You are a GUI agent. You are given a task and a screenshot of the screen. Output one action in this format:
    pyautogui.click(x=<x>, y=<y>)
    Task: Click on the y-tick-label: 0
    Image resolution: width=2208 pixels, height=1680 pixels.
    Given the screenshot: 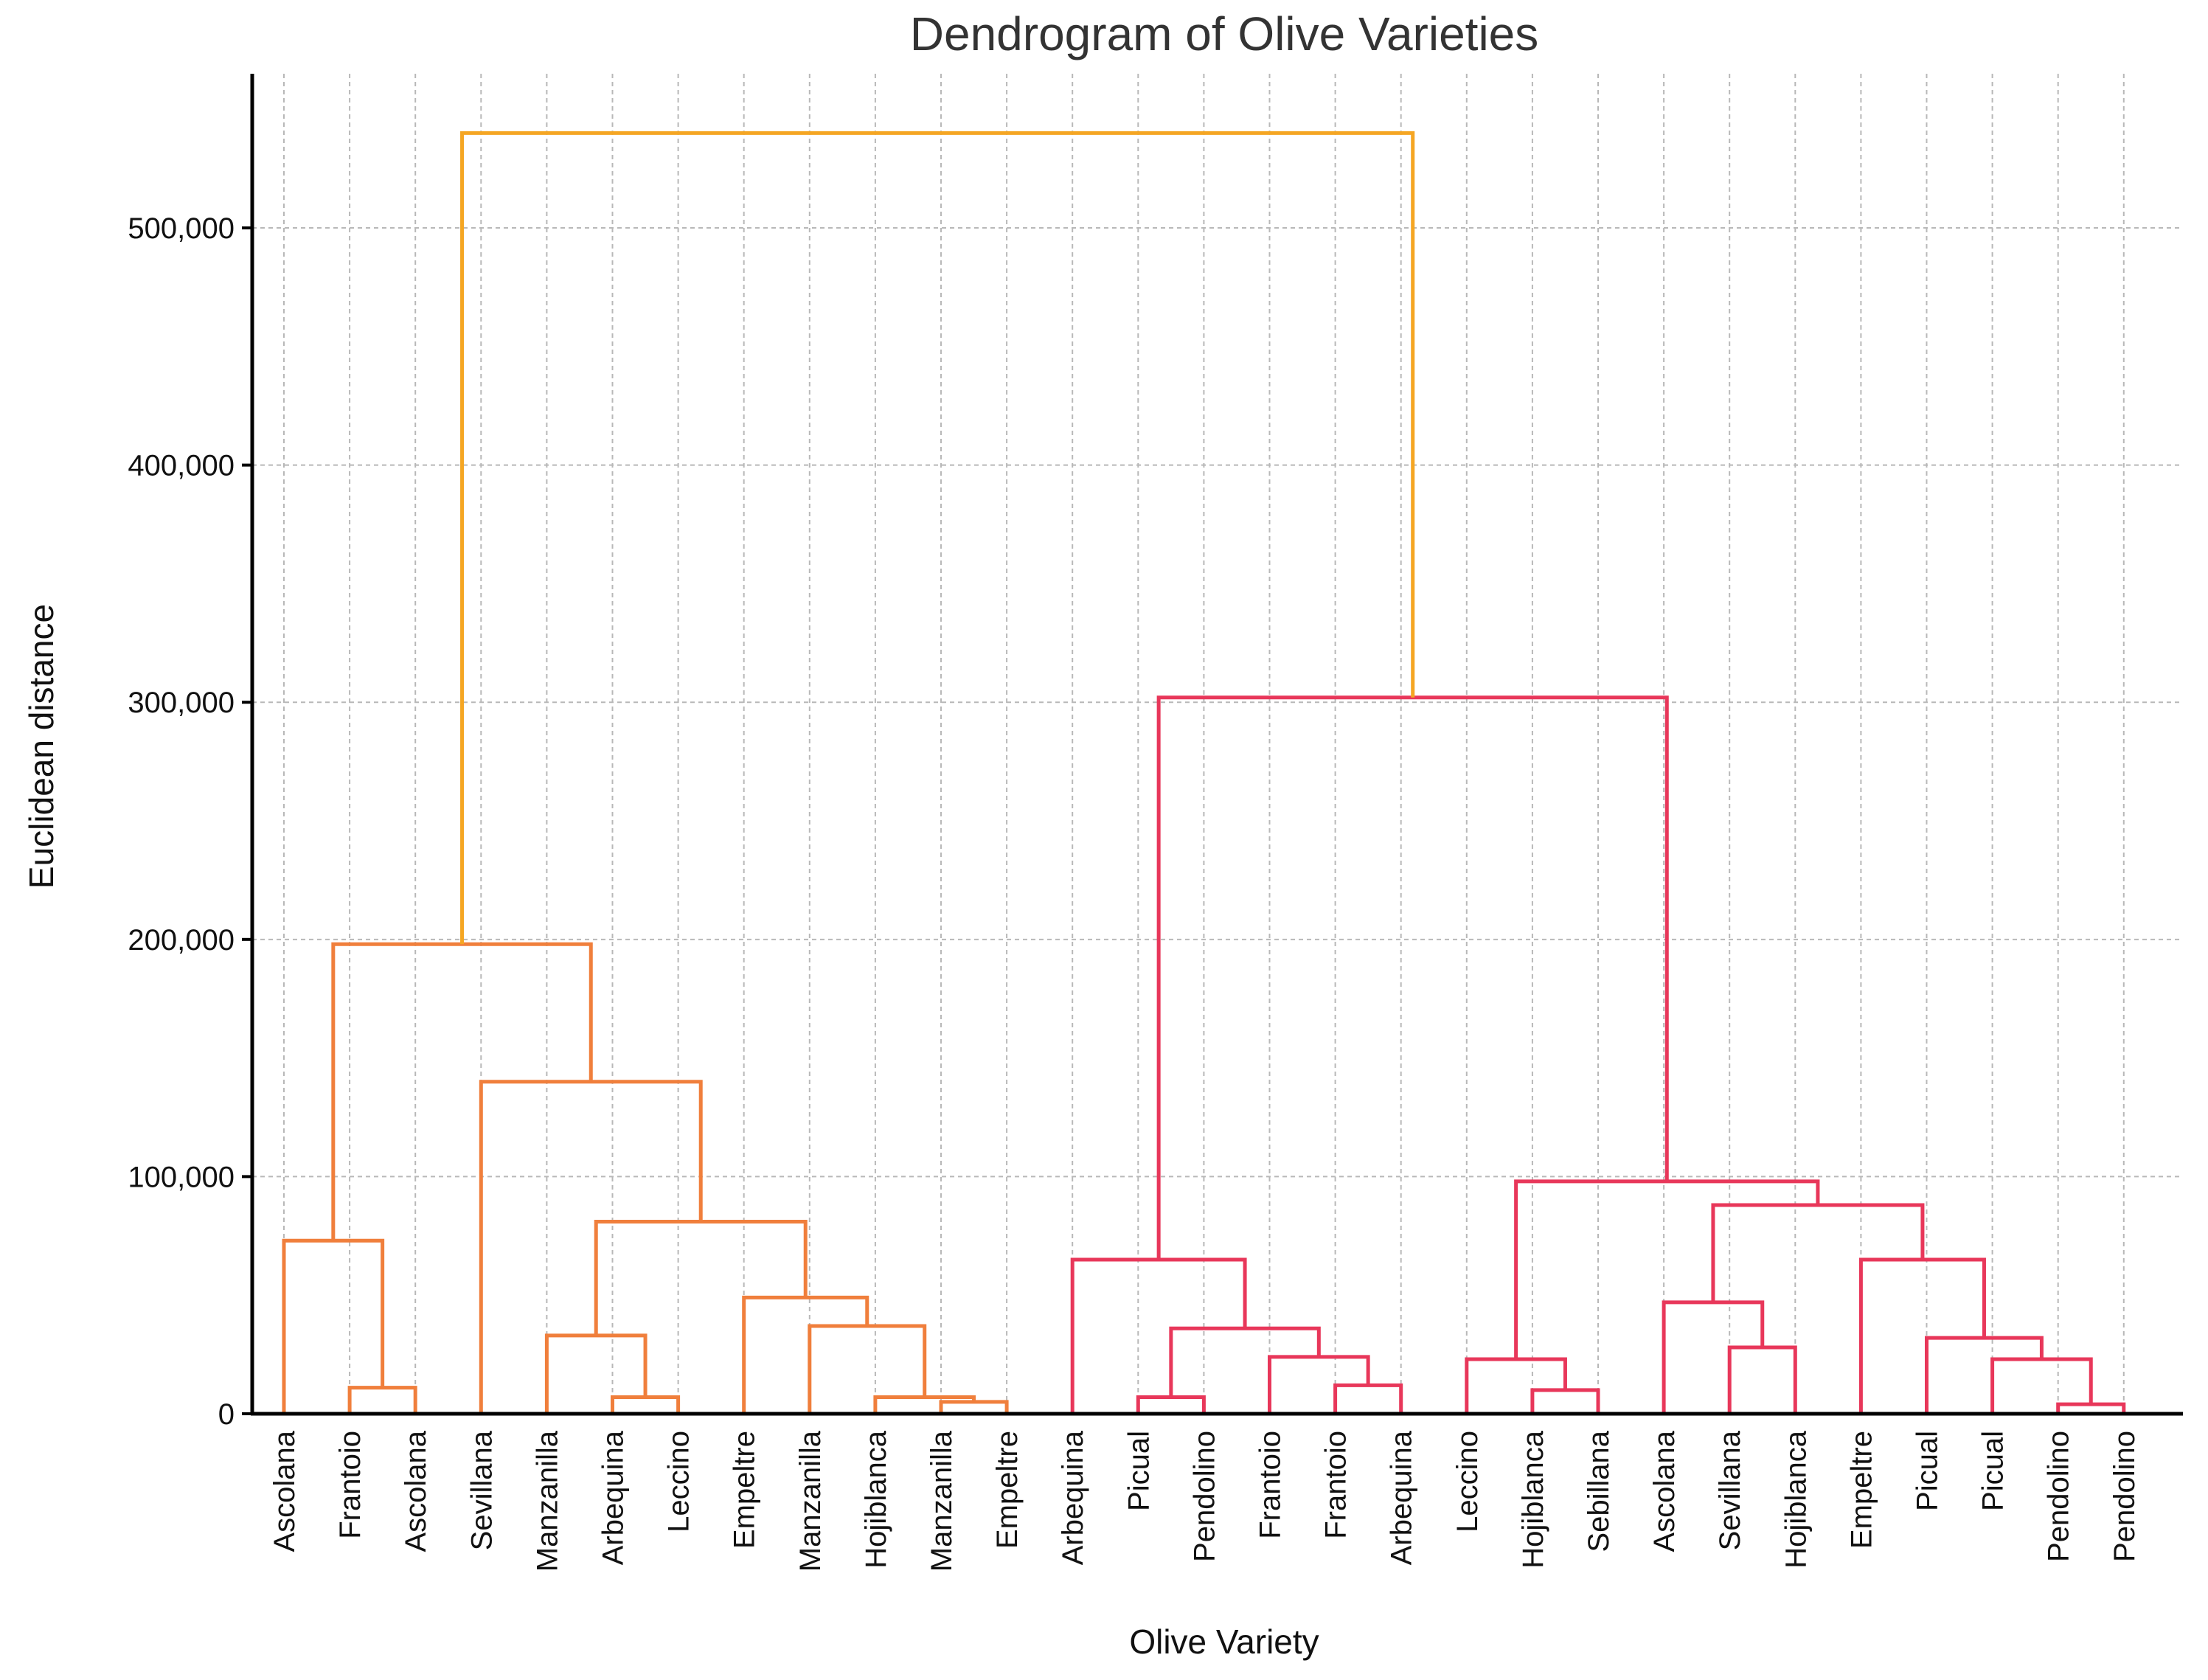 What is the action you would take?
    pyautogui.click(x=226, y=1414)
    